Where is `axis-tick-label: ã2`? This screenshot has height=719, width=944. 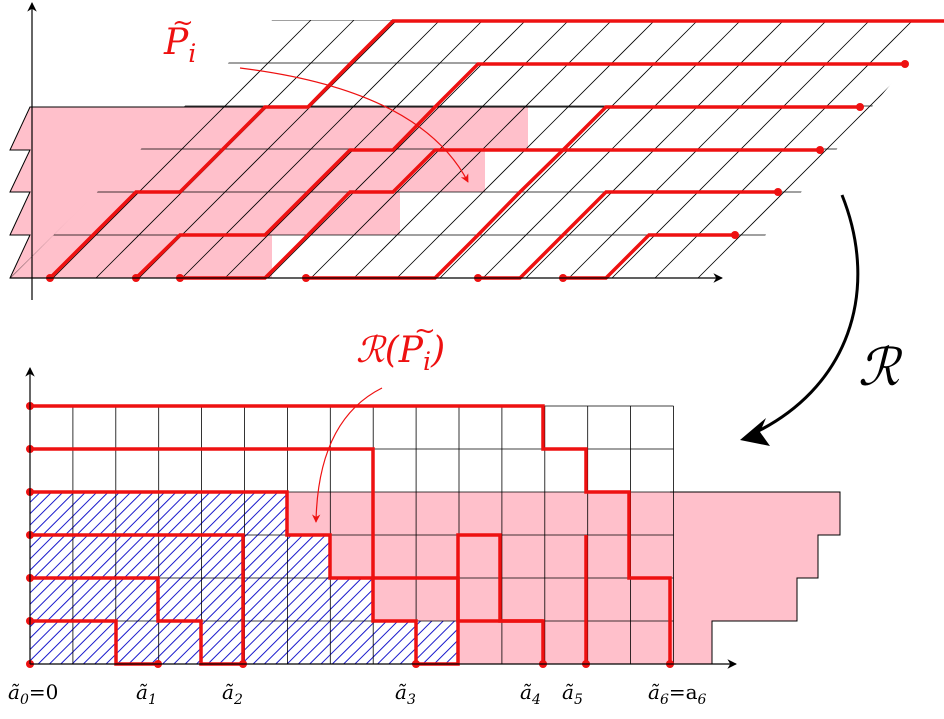
axis-tick-label: ã2 is located at coordinates (232, 694).